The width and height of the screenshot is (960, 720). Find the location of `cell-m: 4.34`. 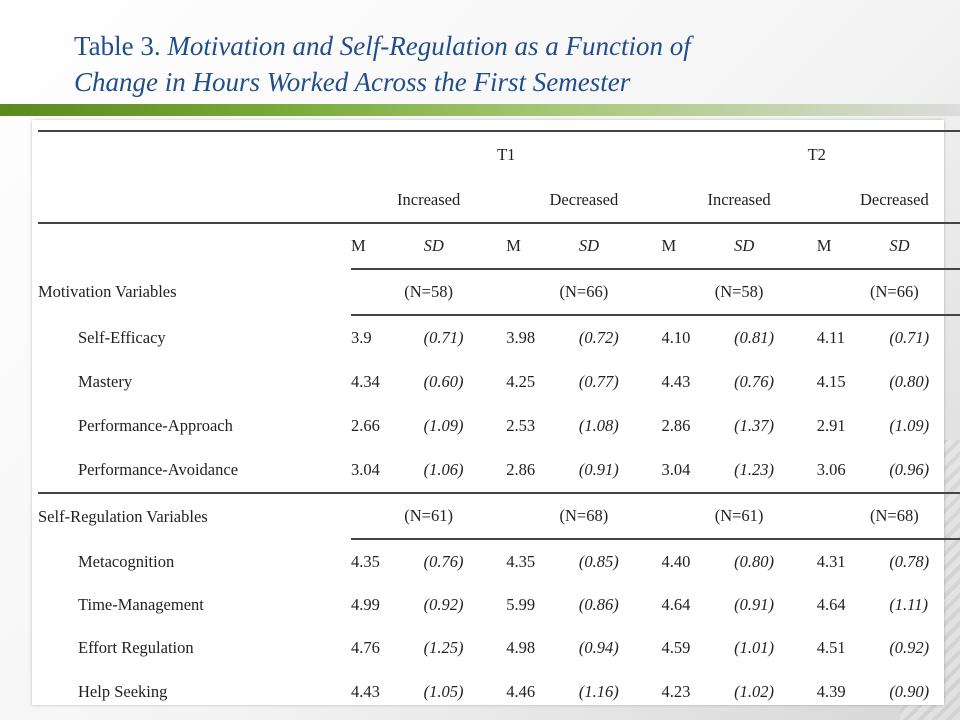

cell-m: 4.34 is located at coordinates (365, 381).